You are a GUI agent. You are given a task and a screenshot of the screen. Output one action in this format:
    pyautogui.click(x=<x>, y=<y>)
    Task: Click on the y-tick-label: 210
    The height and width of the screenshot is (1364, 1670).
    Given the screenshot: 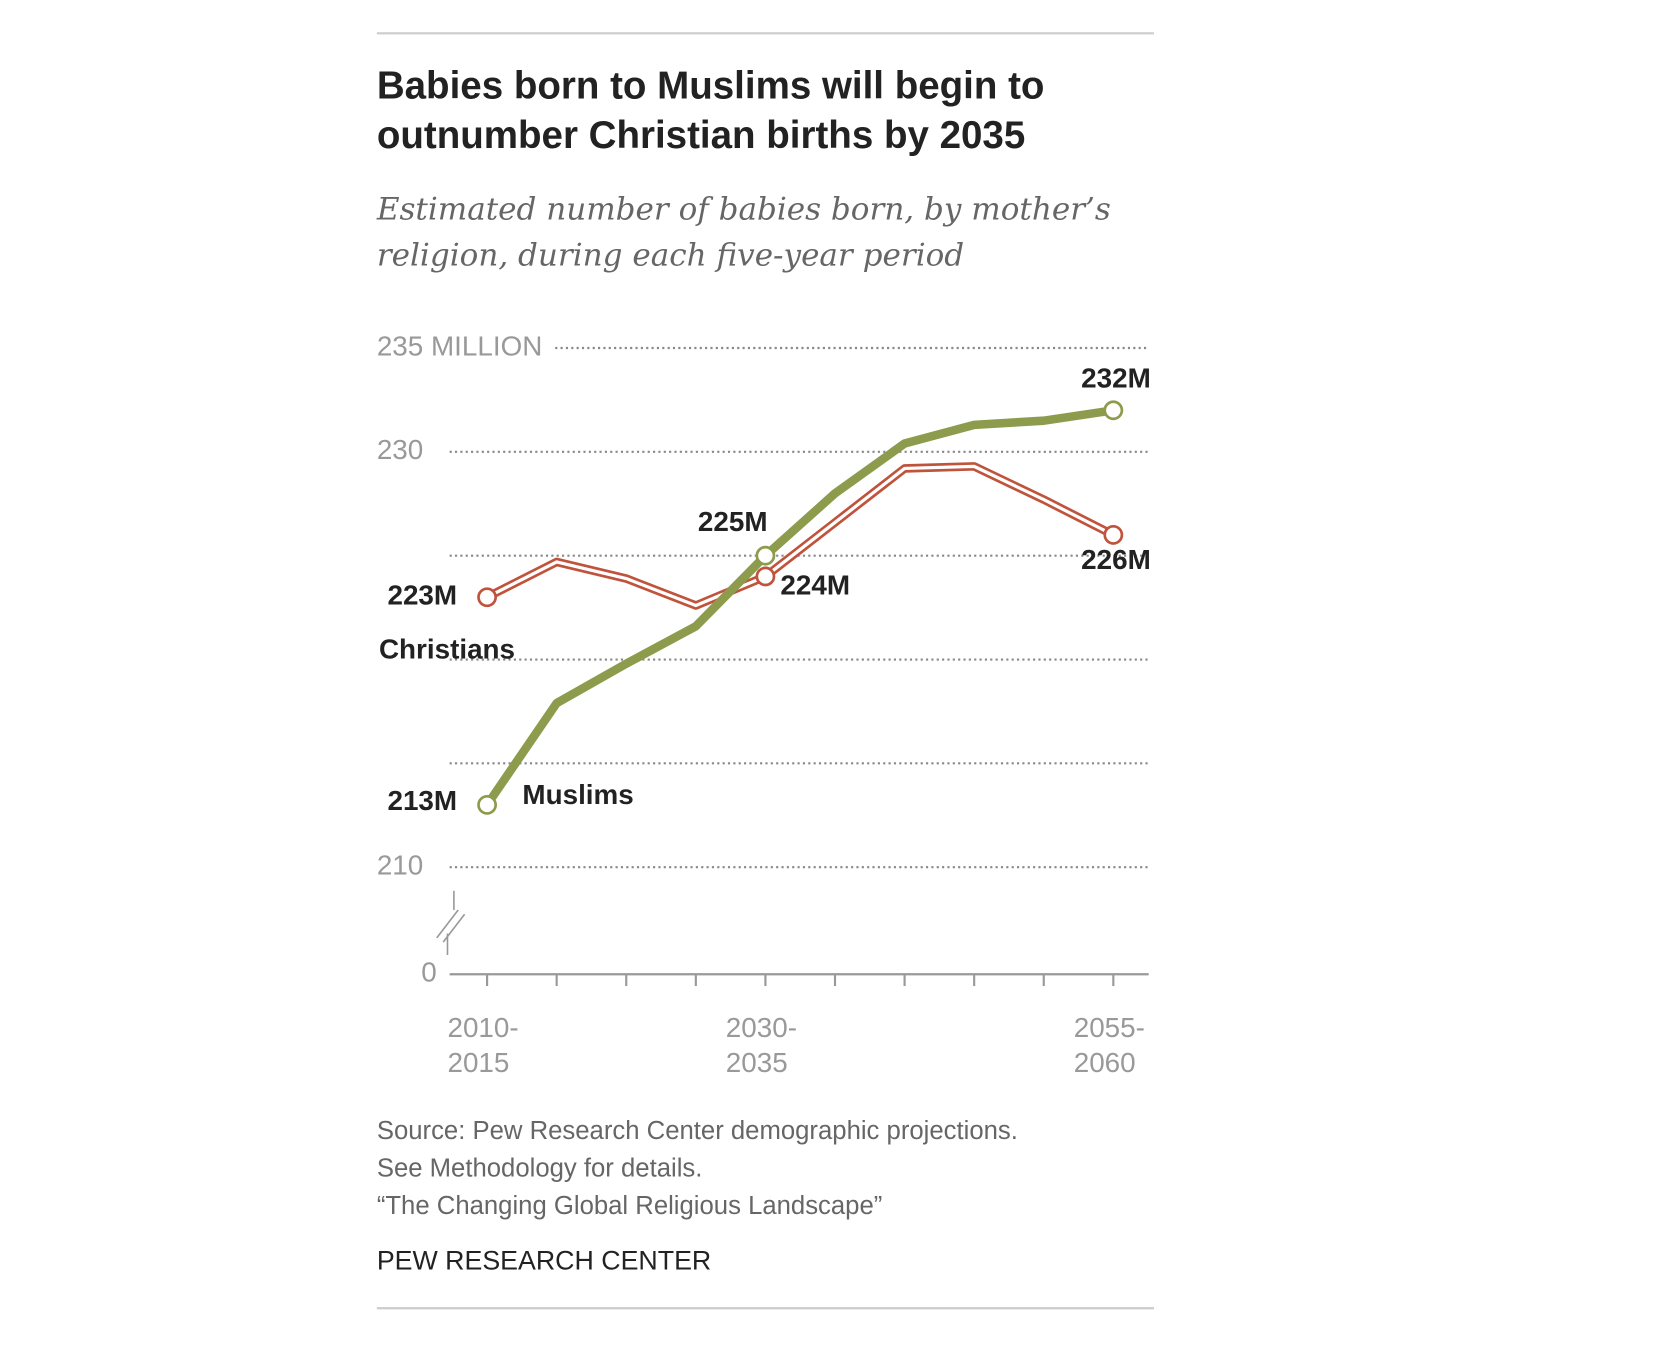 What is the action you would take?
    pyautogui.click(x=400, y=865)
    